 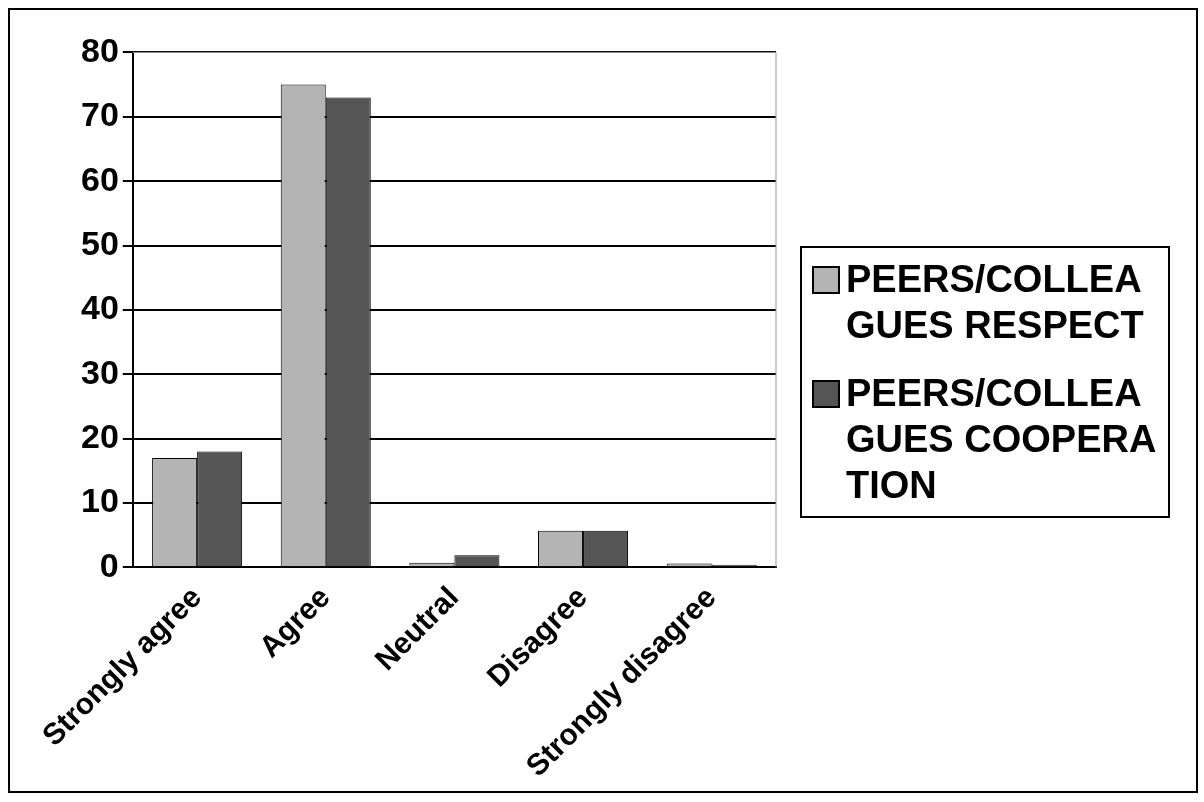 I want to click on y-tick-label: 0, so click(x=109, y=564).